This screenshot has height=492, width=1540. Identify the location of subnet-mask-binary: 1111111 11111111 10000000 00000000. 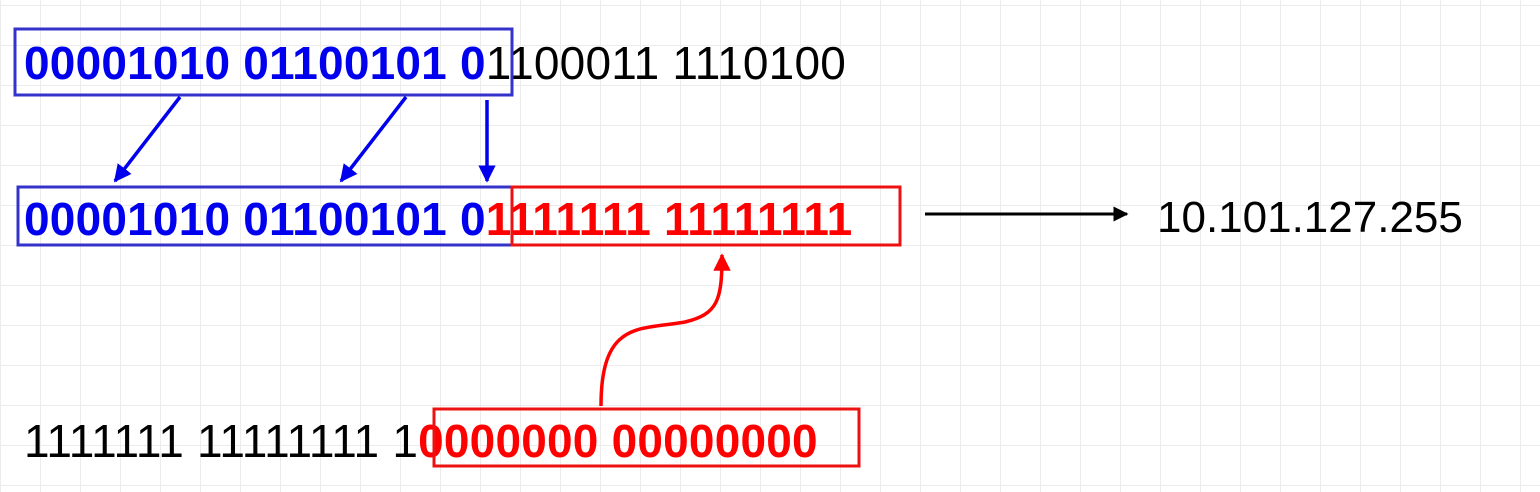
(421, 441).